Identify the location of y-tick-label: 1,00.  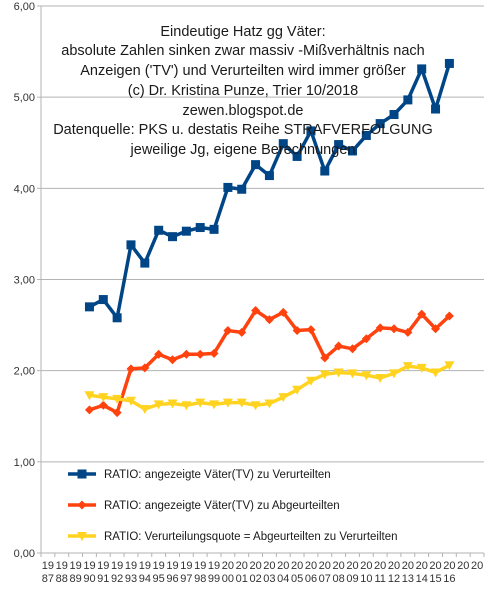
(24, 463).